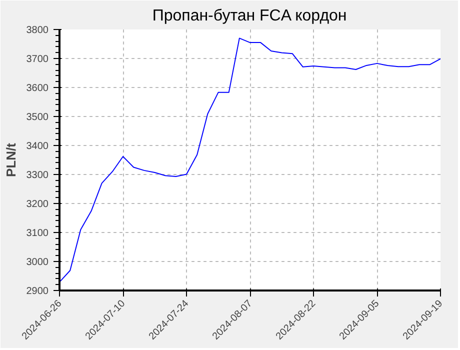 The height and width of the screenshot is (350, 460). Describe the element at coordinates (37, 291) in the screenshot. I see `y-tick-label: 2900` at that location.